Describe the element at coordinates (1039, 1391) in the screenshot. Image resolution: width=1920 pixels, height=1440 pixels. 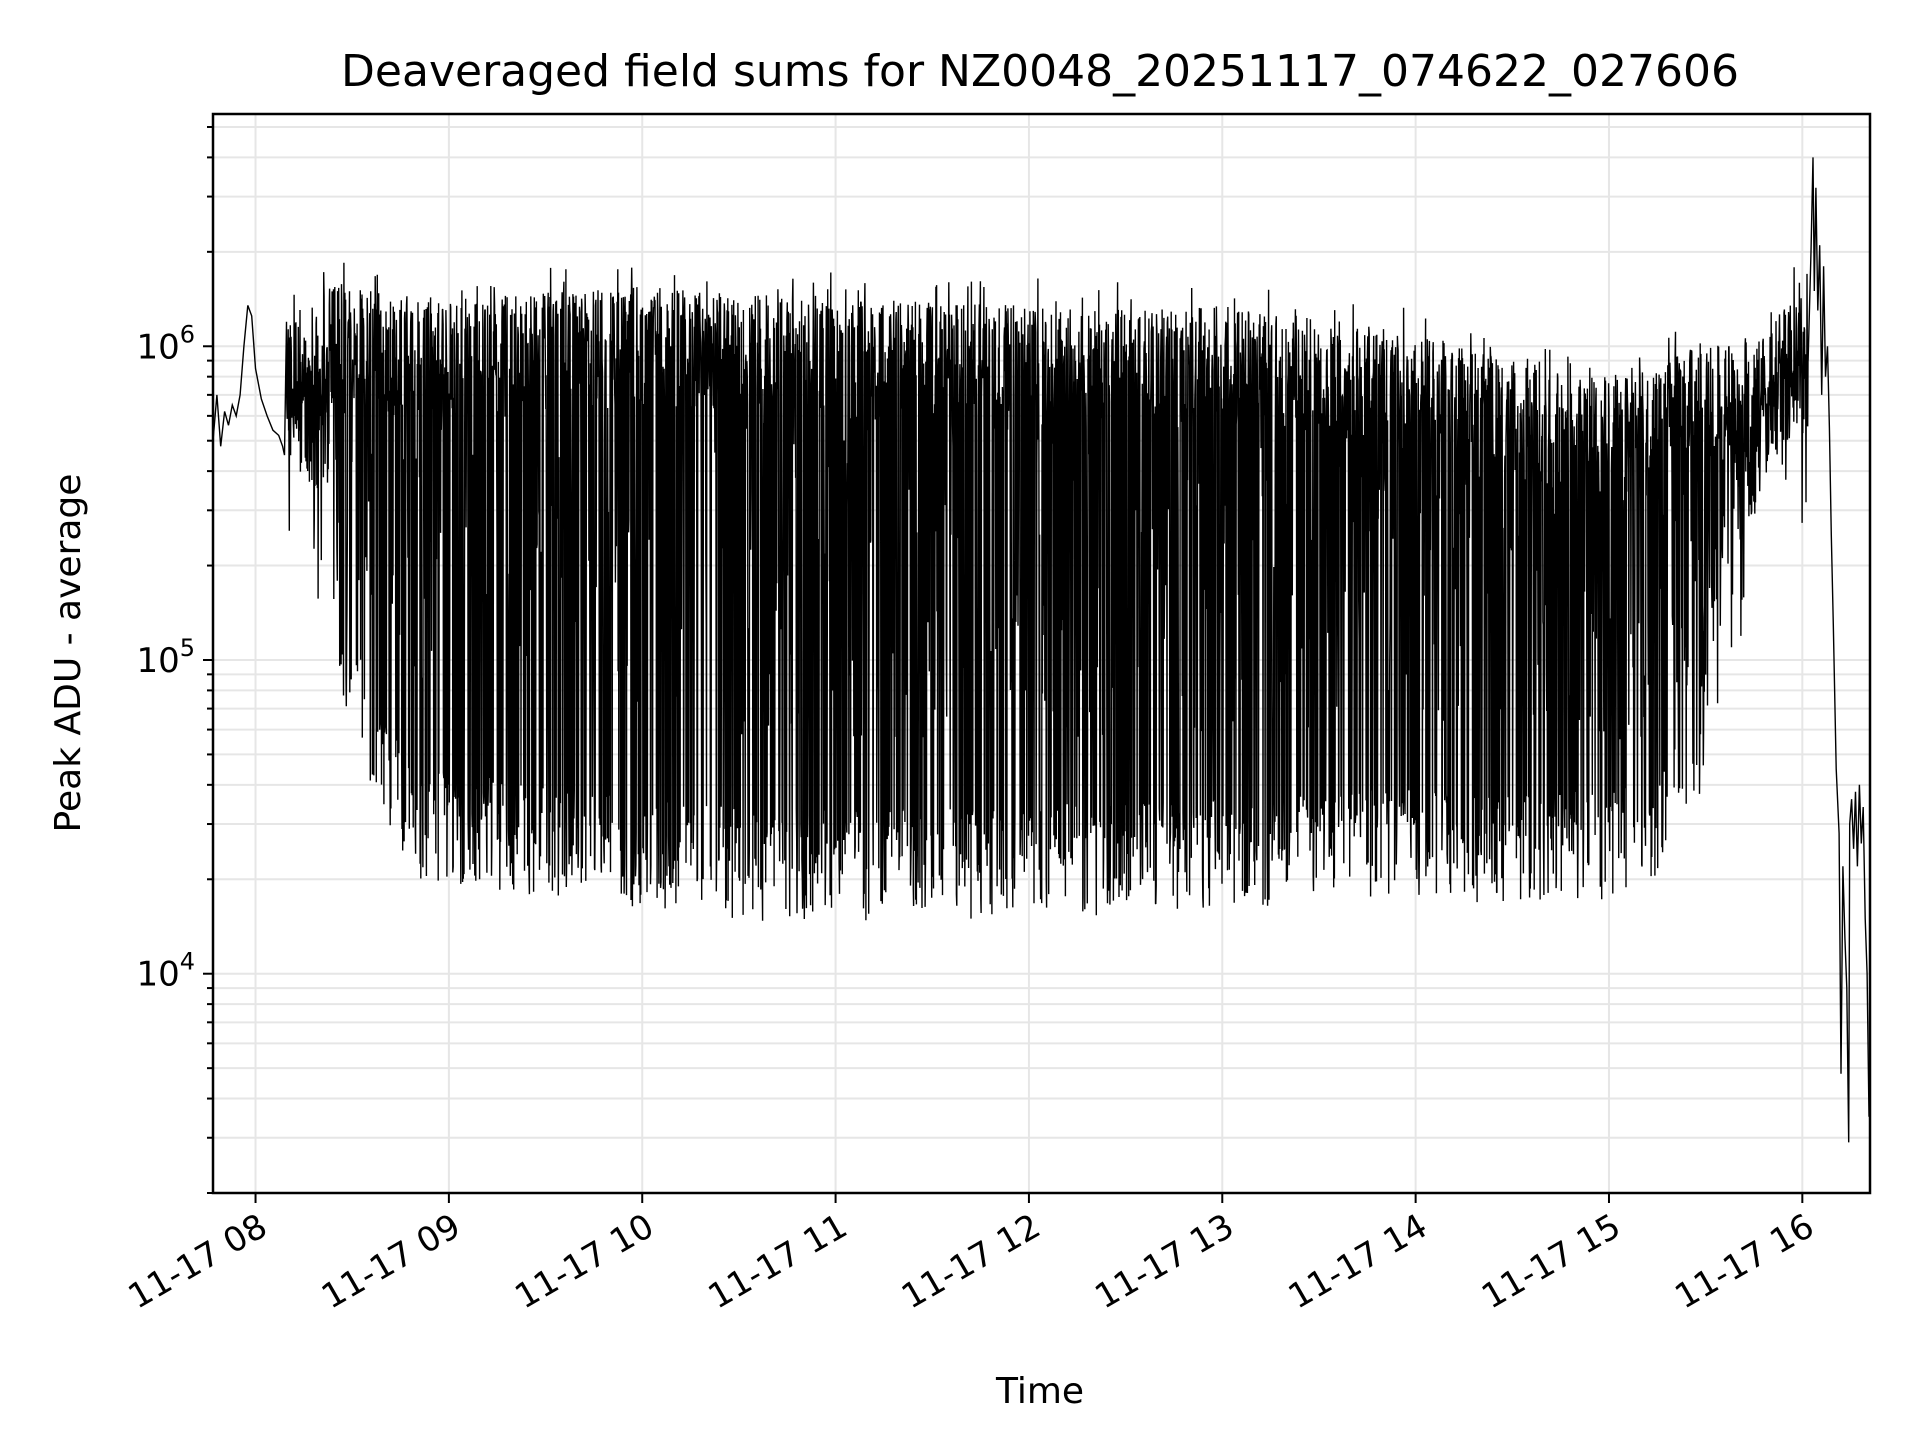
I see `x-axis-label: Time` at that location.